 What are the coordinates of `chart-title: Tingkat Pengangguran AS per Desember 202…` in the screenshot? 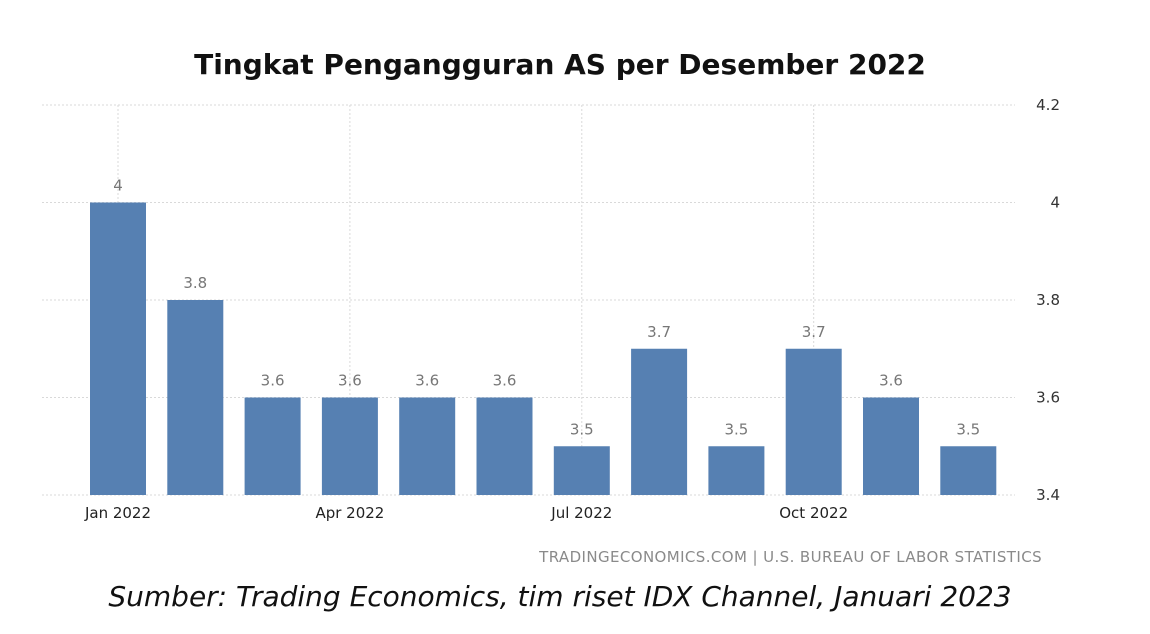 It's located at (560, 64).